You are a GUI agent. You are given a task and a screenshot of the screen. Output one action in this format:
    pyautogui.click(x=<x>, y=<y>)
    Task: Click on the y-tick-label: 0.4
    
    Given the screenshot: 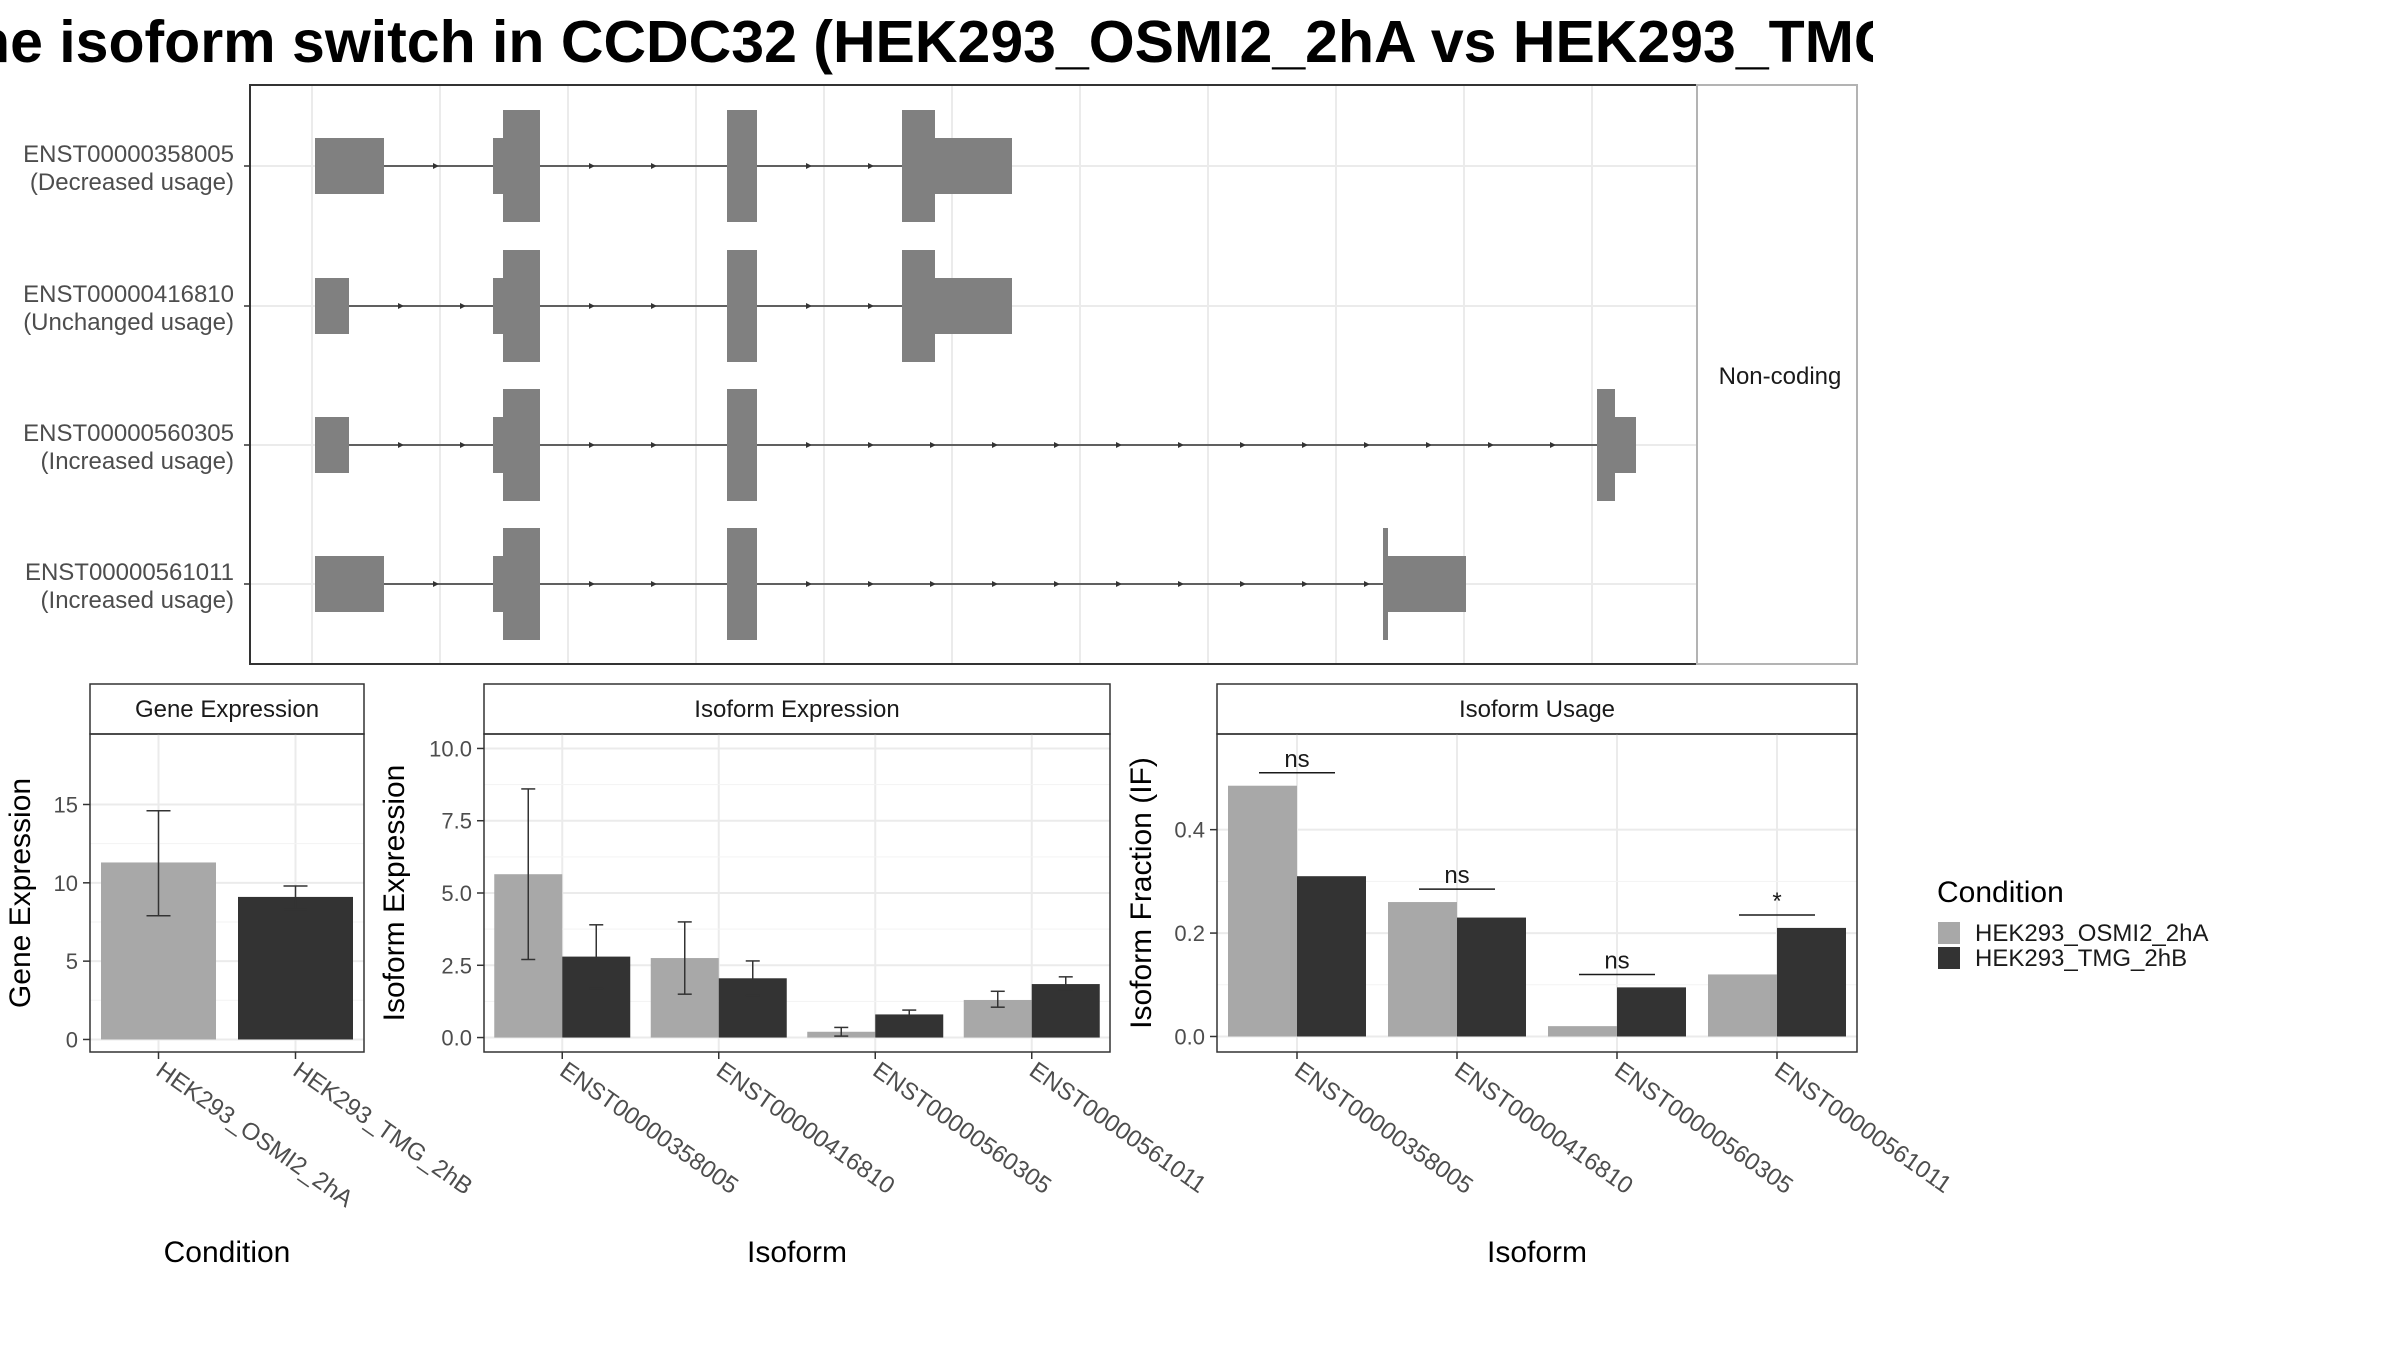 What is the action you would take?
    pyautogui.click(x=1189, y=830)
    